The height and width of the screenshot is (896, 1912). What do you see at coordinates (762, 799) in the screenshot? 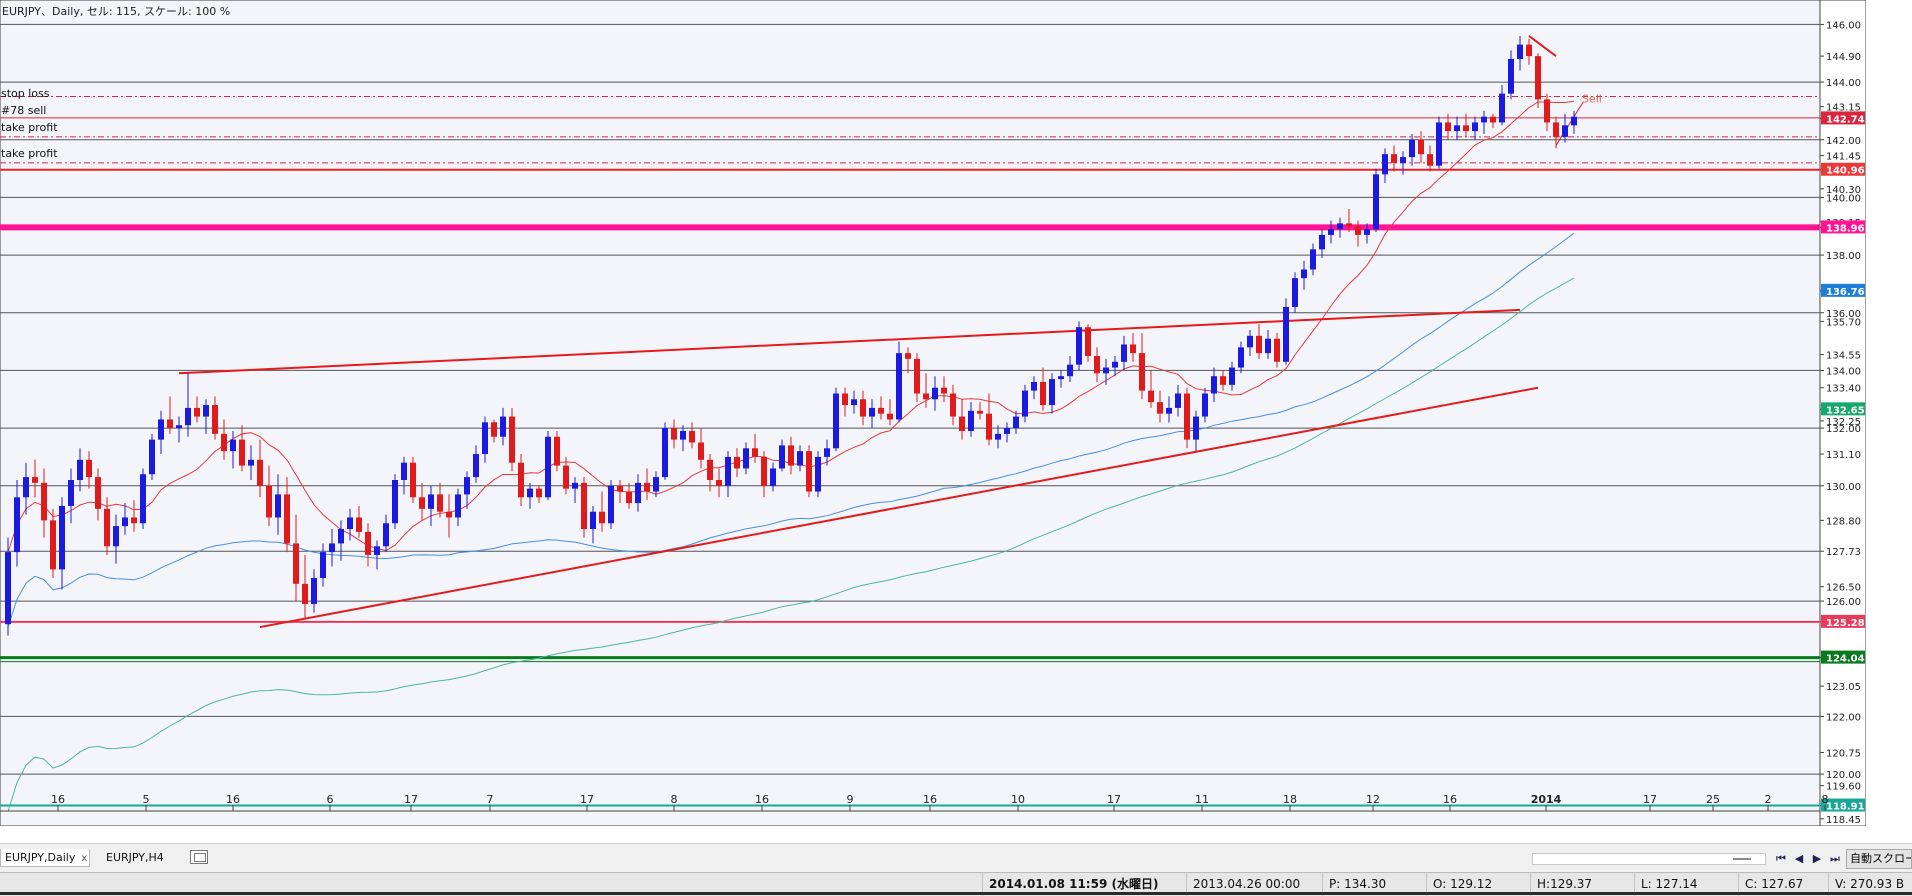
I see `time-tick-label: 16` at bounding box center [762, 799].